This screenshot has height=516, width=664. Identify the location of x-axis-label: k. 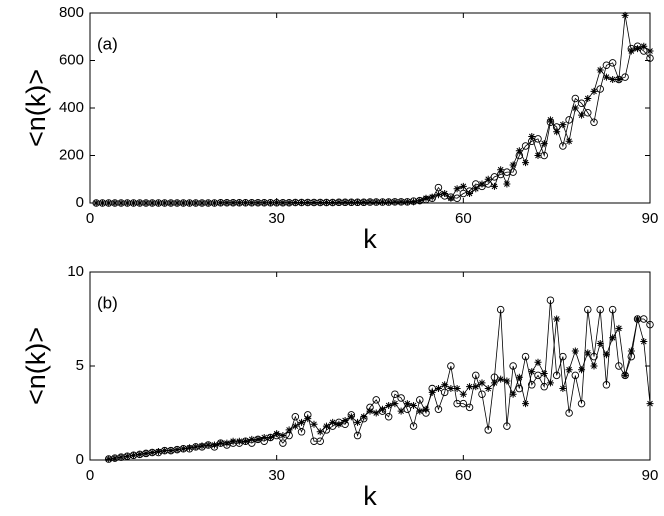
(370, 496).